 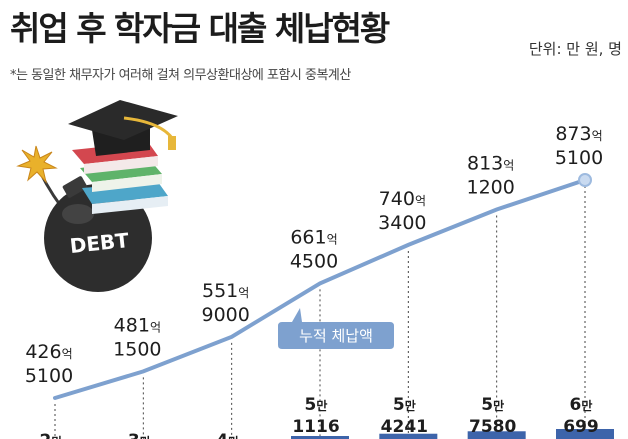 I want to click on line-value-label-bottom: 9000, so click(x=225, y=315).